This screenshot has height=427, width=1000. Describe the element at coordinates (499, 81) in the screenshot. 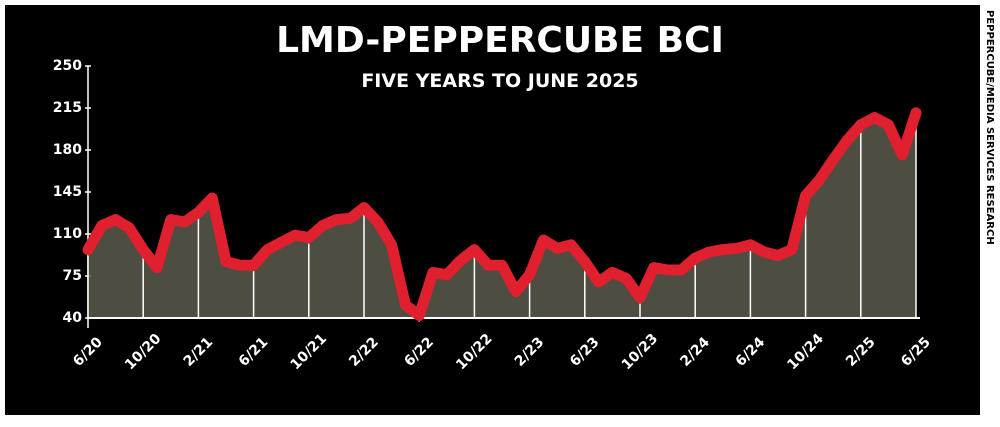

I see `chart-subtitle: FIVE YEARS TO JUNE 2025` at that location.